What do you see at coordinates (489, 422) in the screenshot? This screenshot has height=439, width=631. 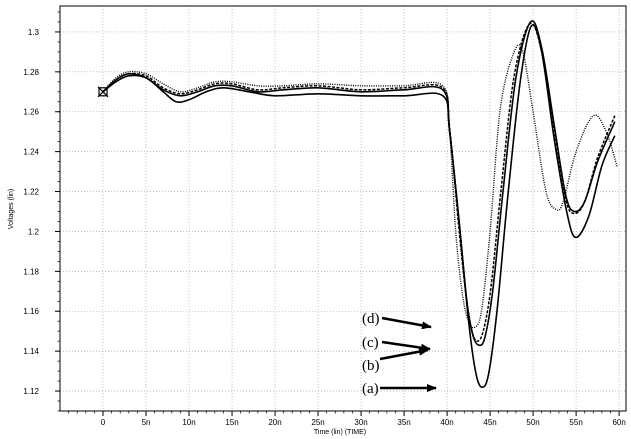 I see `x-tick-label: 45n` at bounding box center [489, 422].